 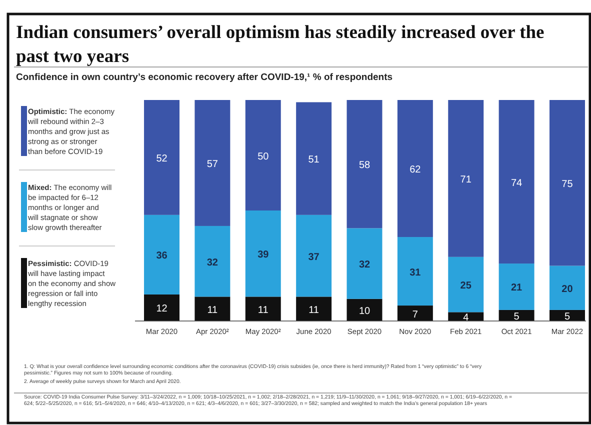 I want to click on chart-title: Indian consumers’ overall optimism has steadily increased over the past two years, so click(x=280, y=45).